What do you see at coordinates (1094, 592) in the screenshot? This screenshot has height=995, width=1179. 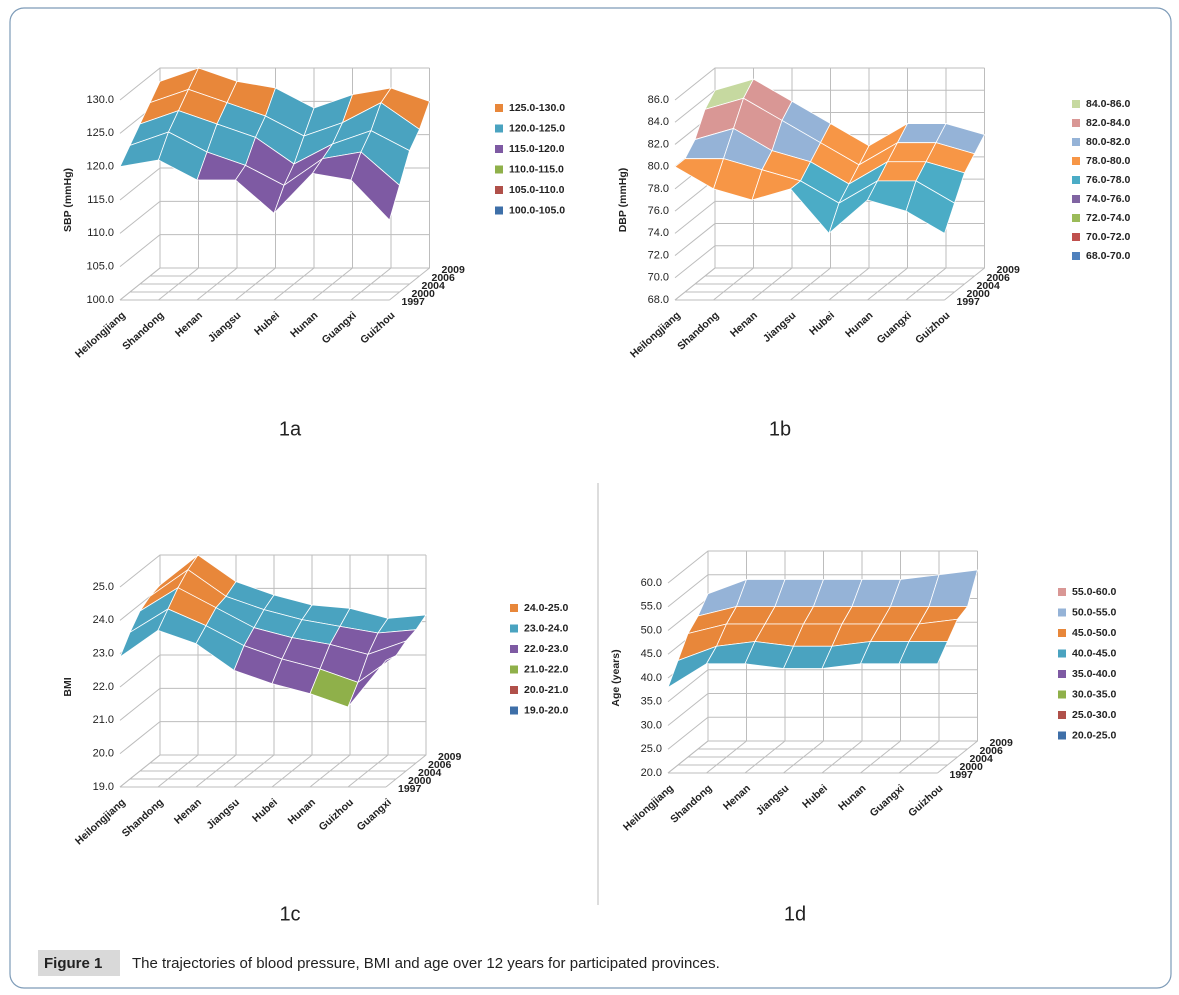 I see `legend-label: 55.0-60.0` at bounding box center [1094, 592].